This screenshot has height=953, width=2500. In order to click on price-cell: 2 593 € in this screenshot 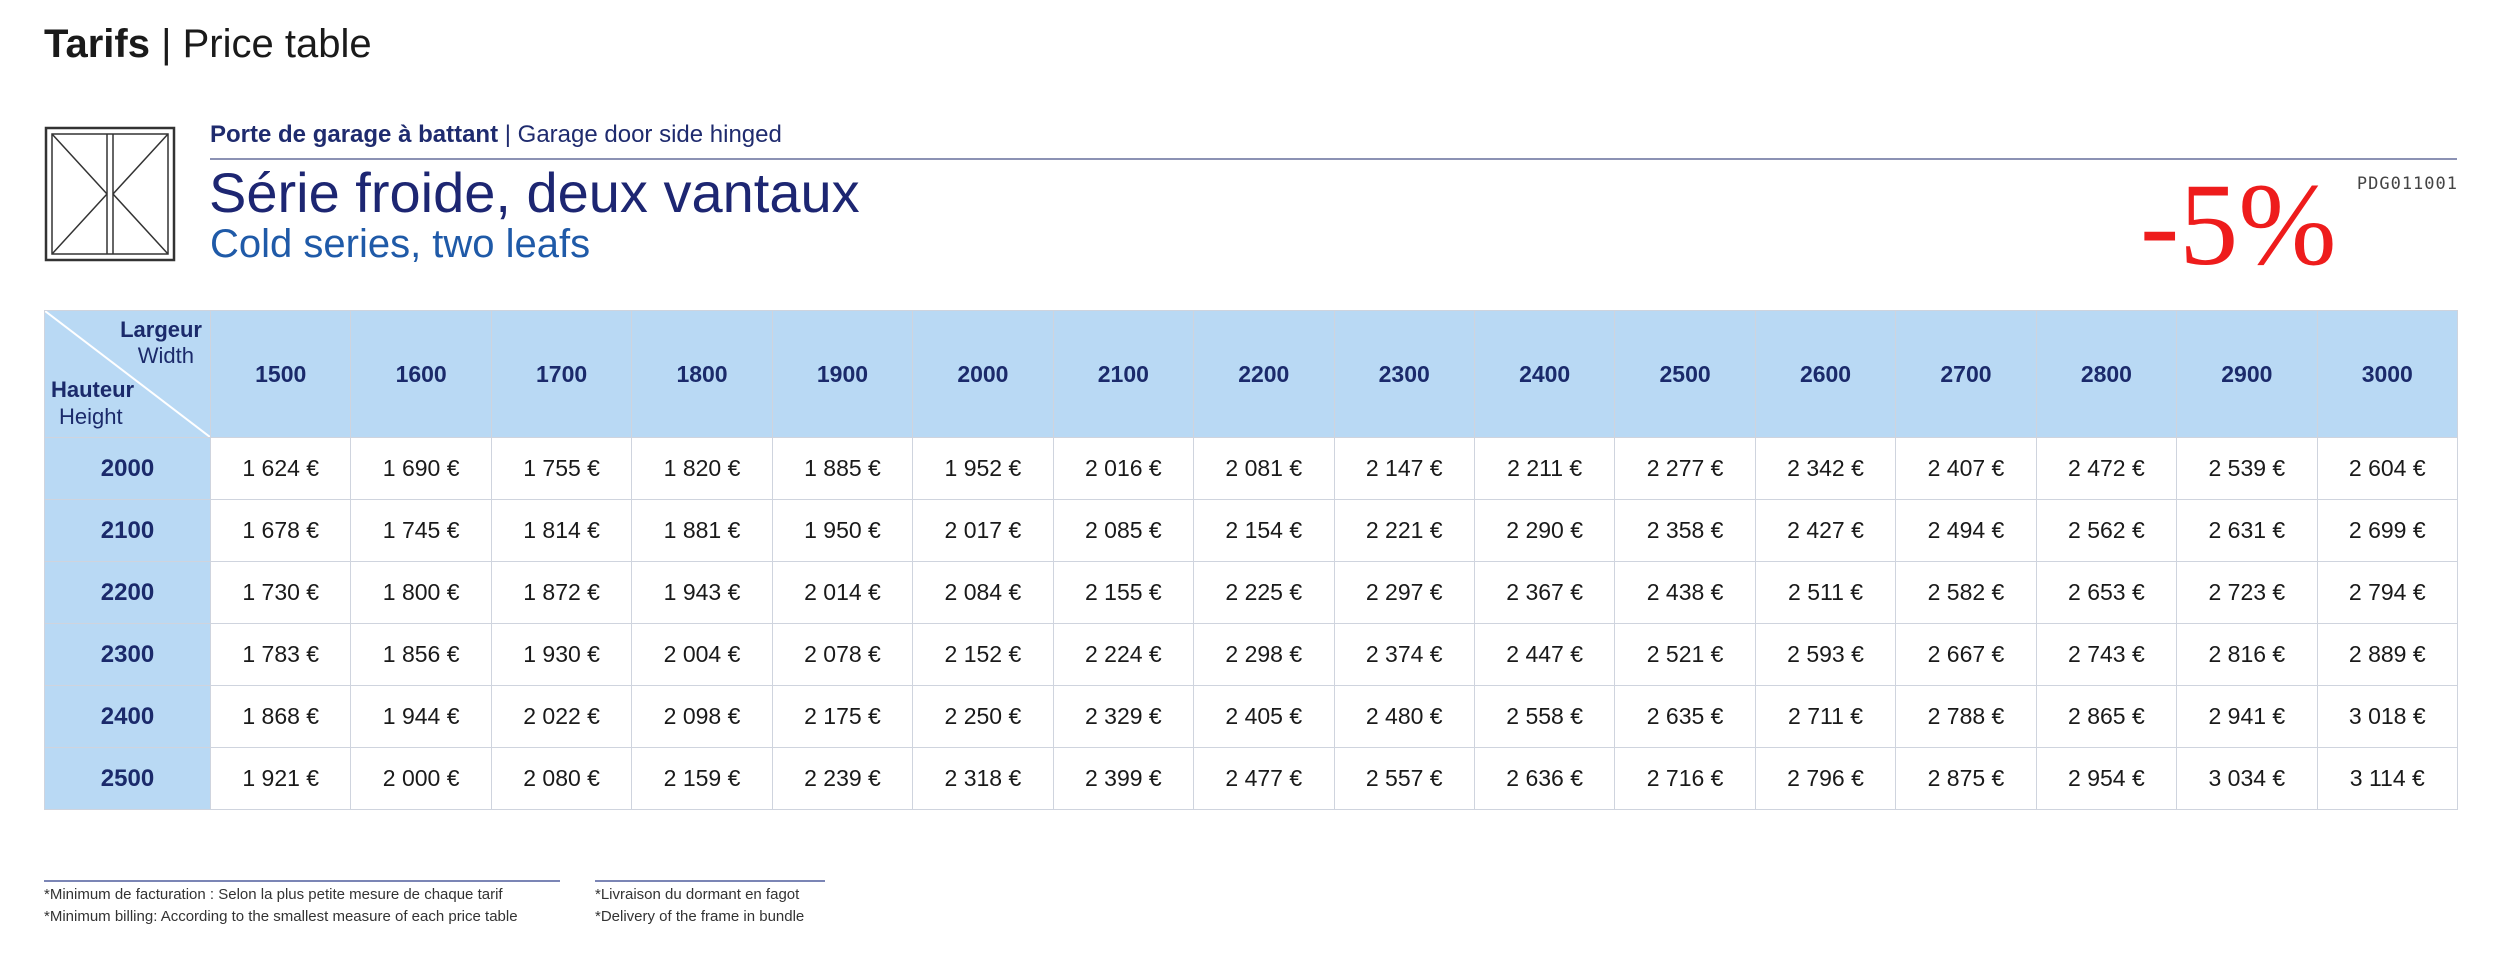, I will do `click(1825, 654)`.